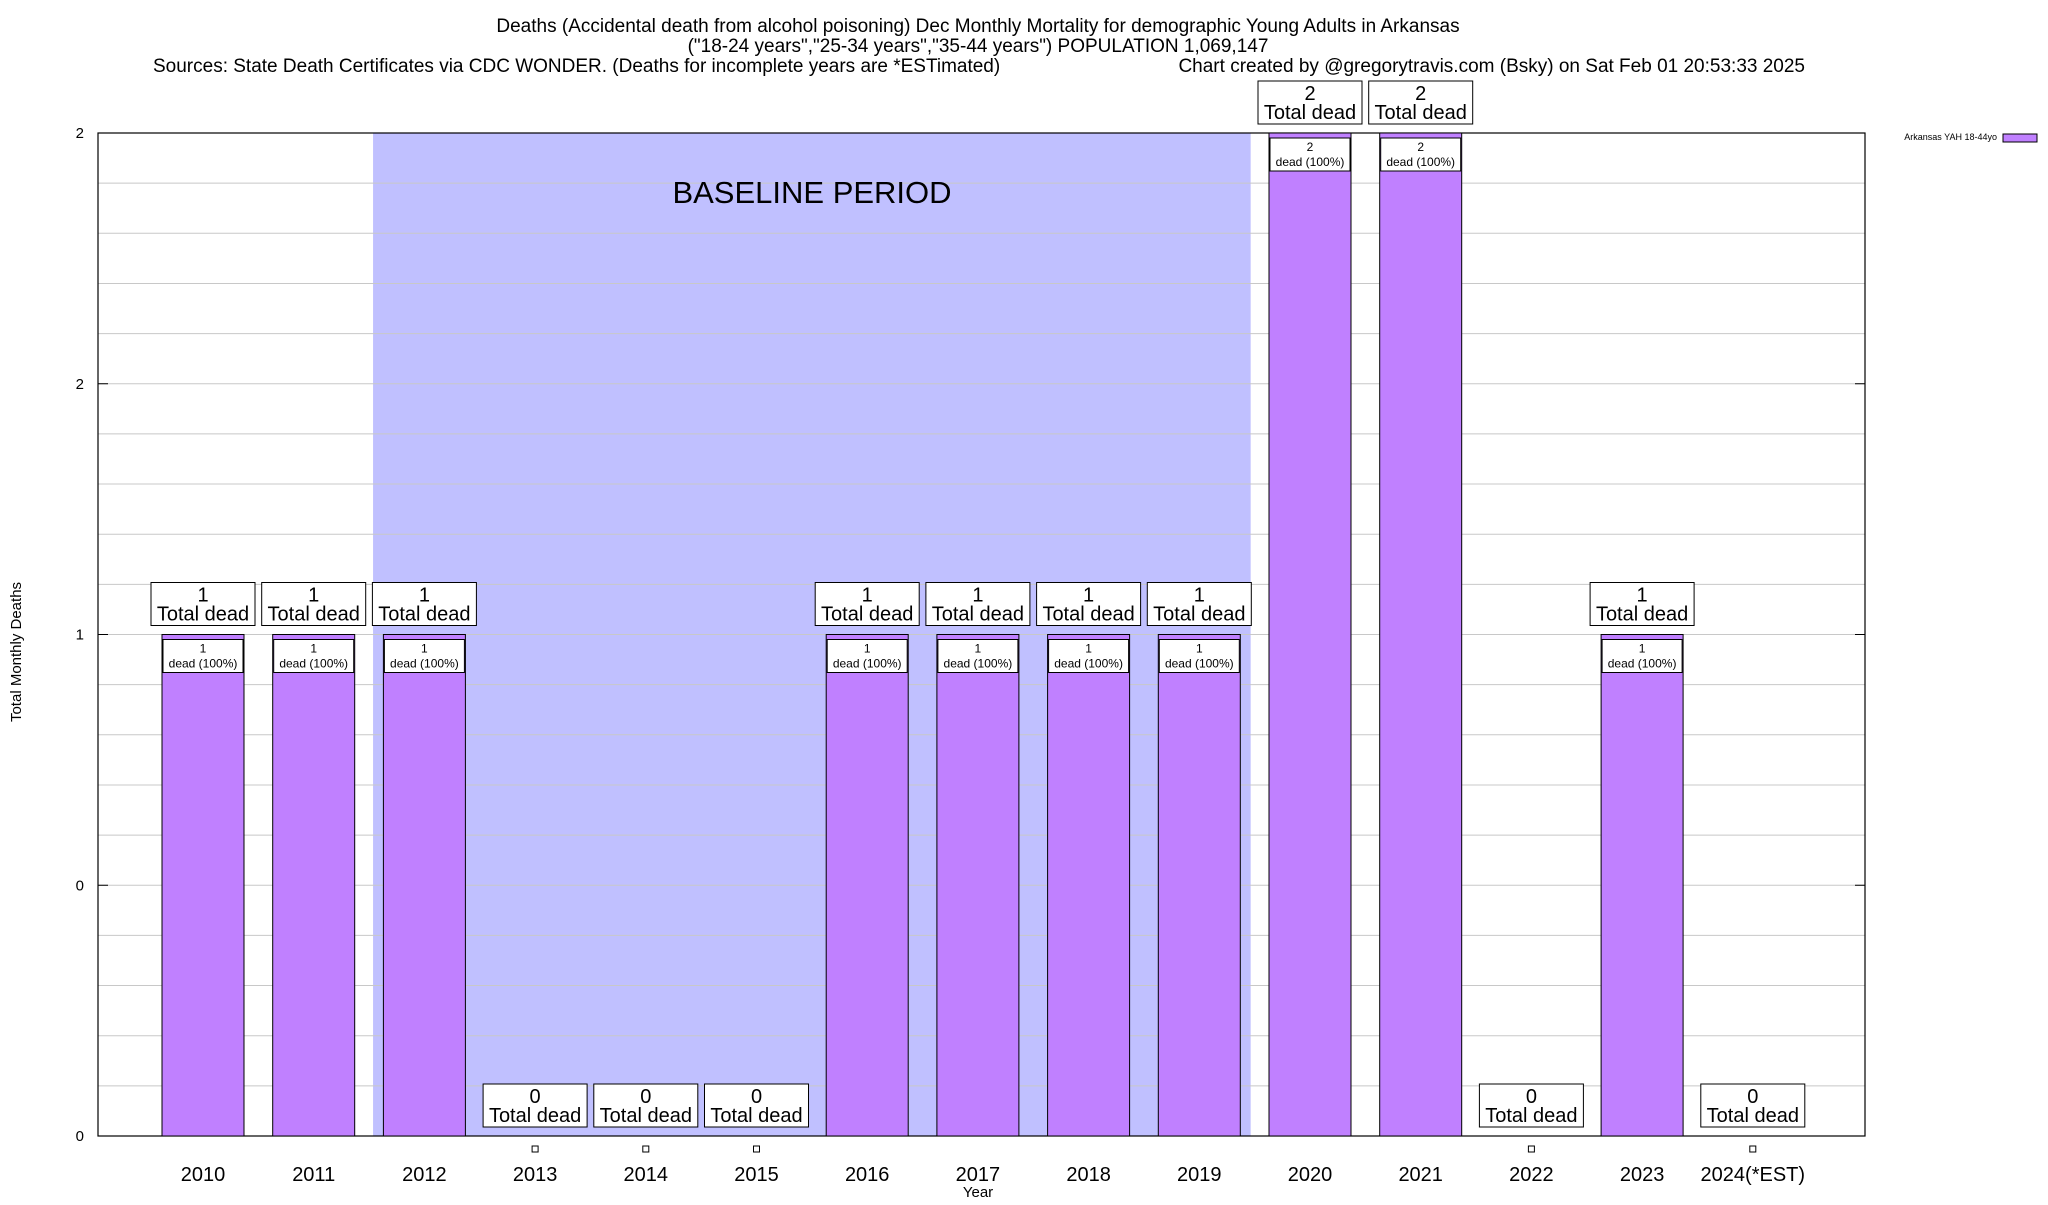 This screenshot has width=2048, height=1205. I want to click on x-tick-label: 2023, so click(1642, 1175).